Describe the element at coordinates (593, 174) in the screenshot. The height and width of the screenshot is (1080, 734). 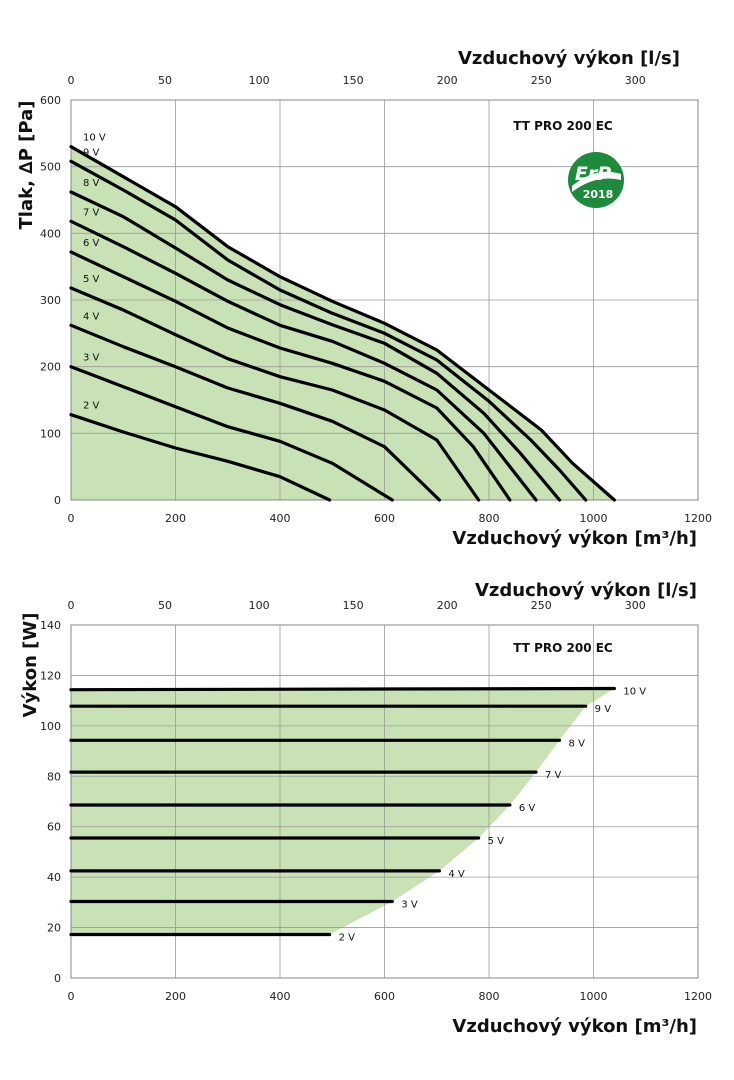
I see `erp-badge-text: ErP` at that location.